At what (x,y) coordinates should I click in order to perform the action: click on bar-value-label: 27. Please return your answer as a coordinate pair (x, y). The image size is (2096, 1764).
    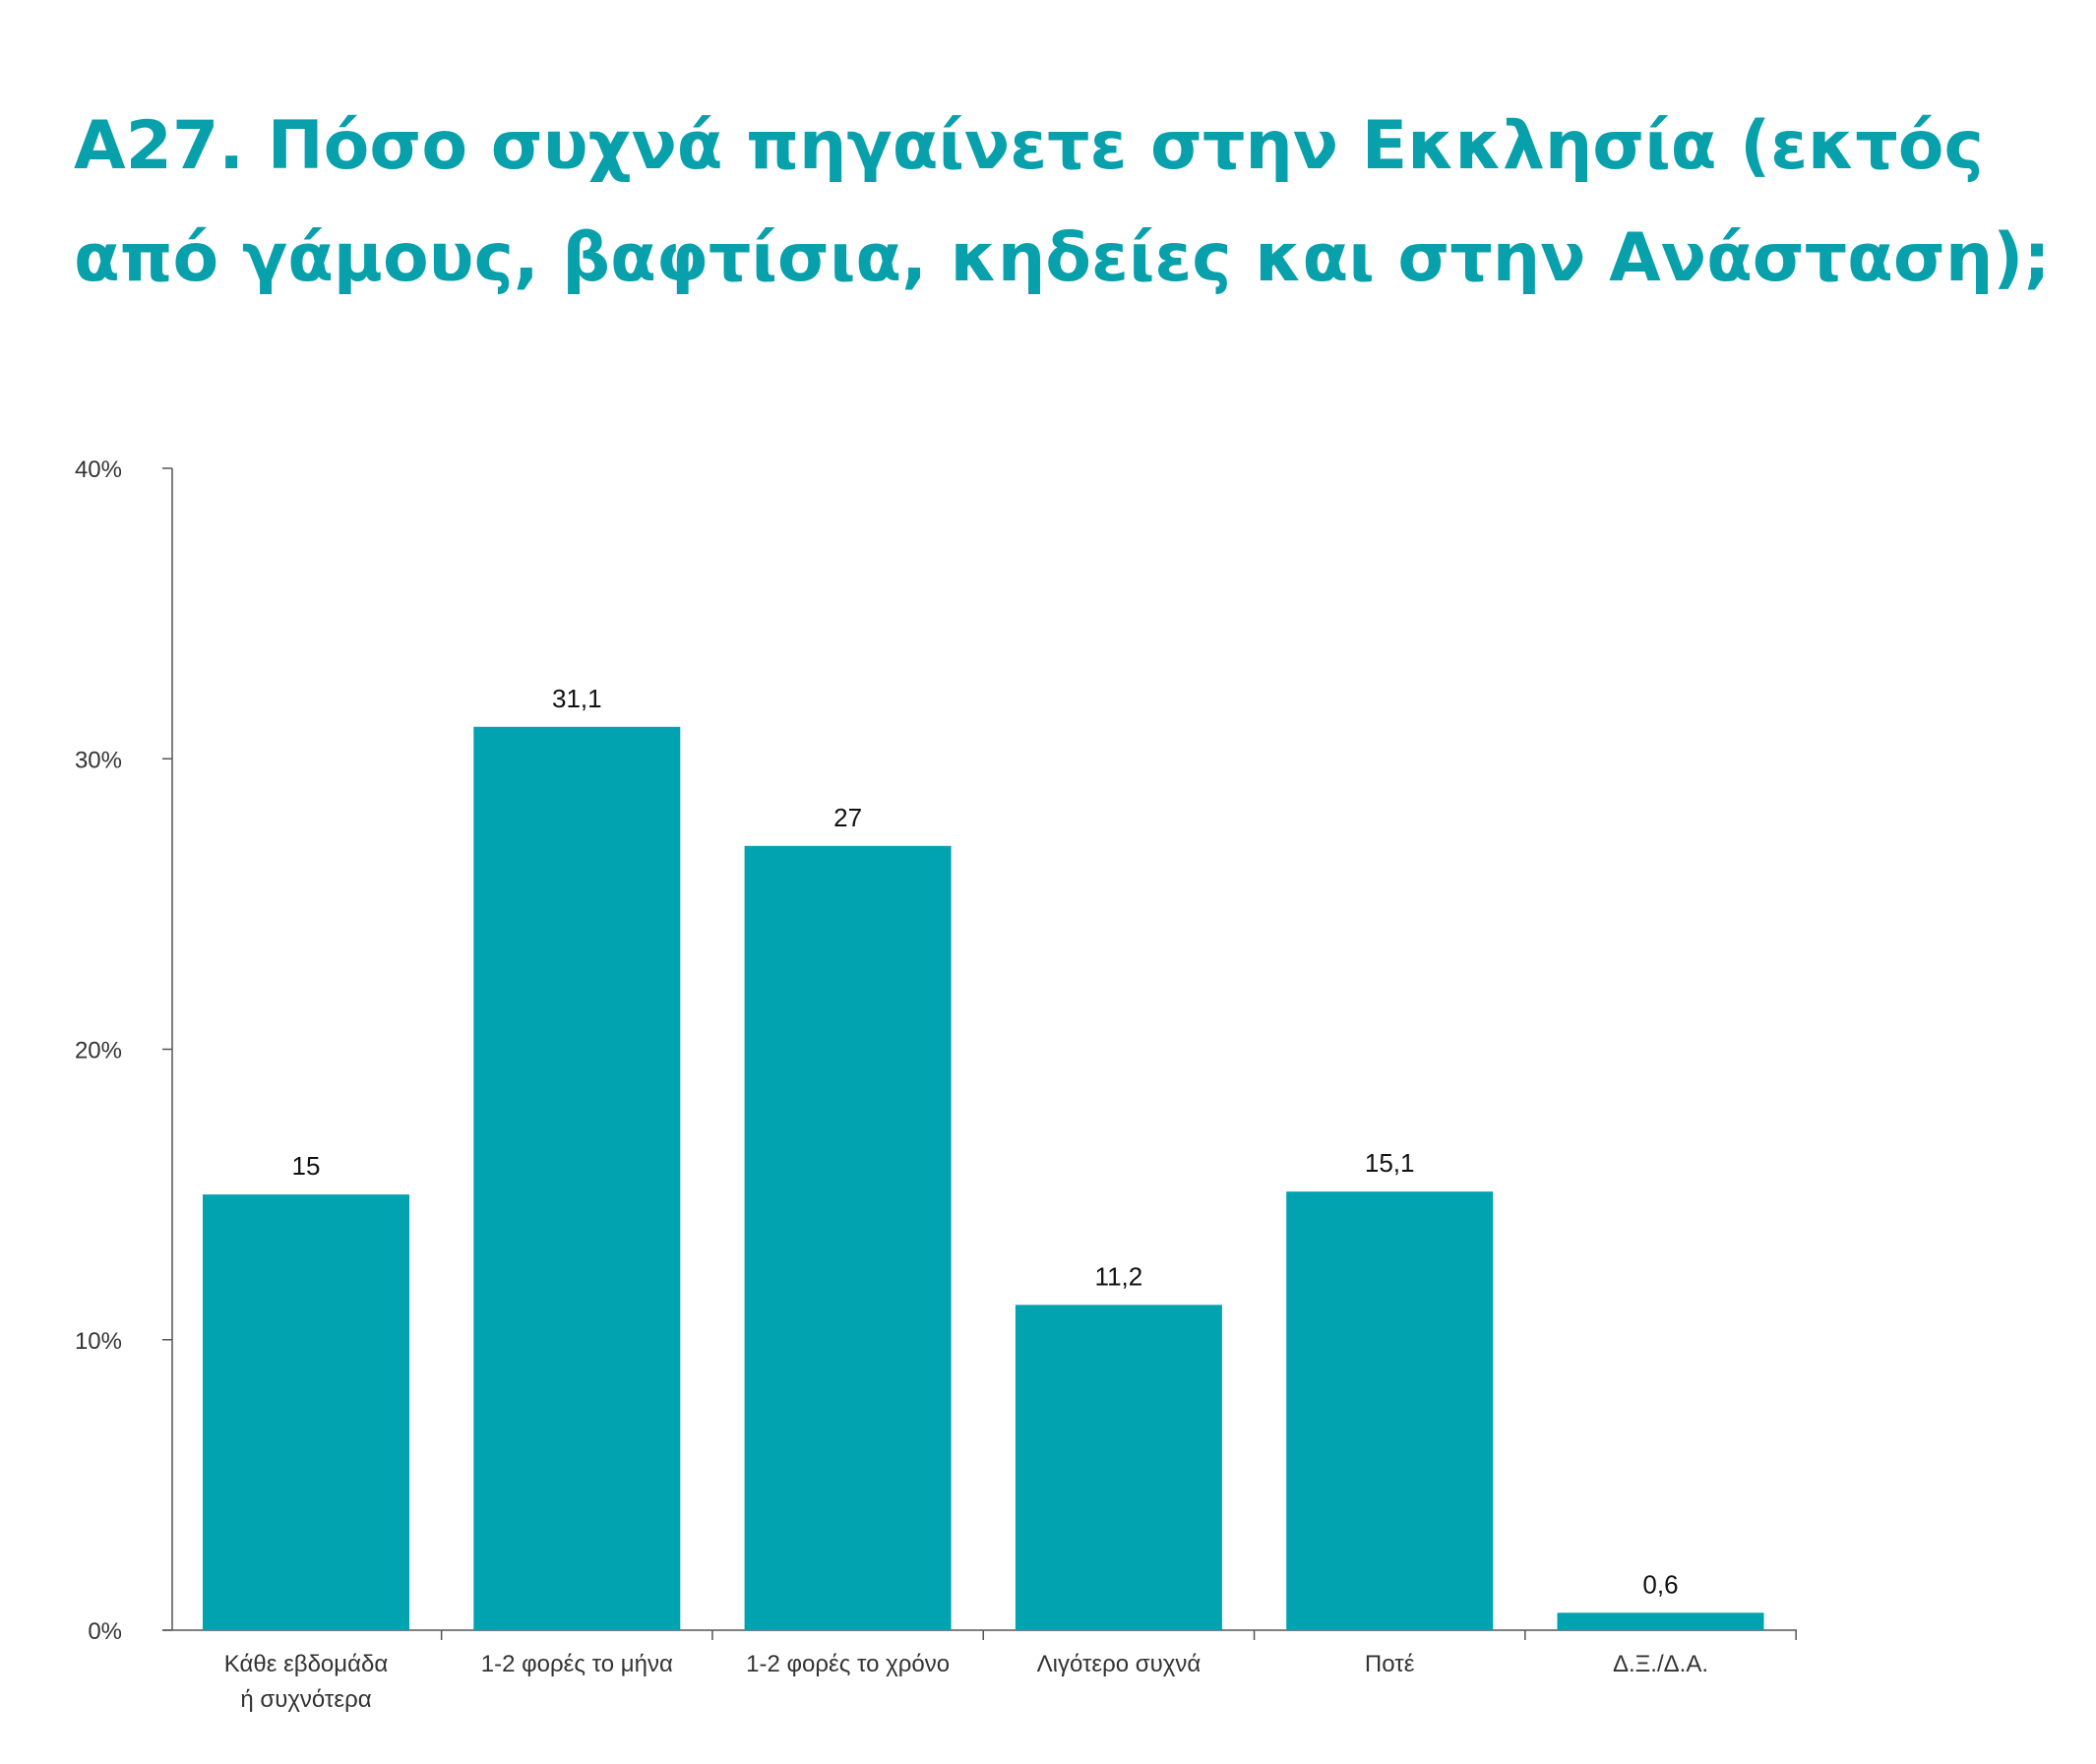
    Looking at the image, I should click on (847, 817).